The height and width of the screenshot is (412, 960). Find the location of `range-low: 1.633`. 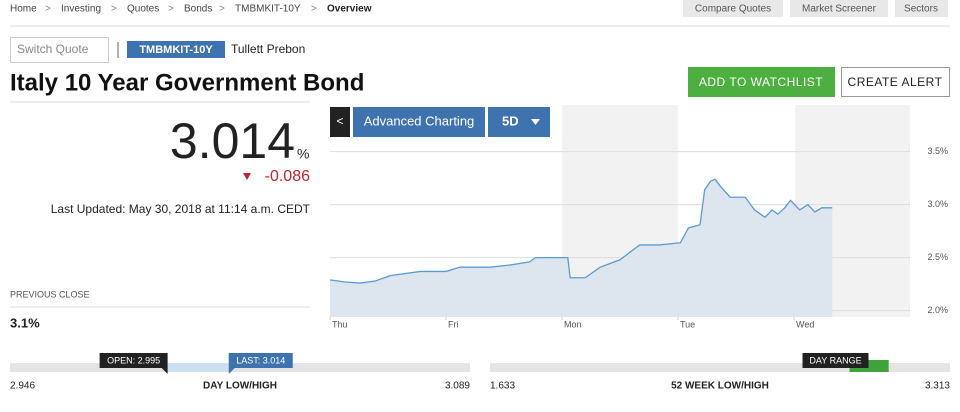

range-low: 1.633 is located at coordinates (502, 386).